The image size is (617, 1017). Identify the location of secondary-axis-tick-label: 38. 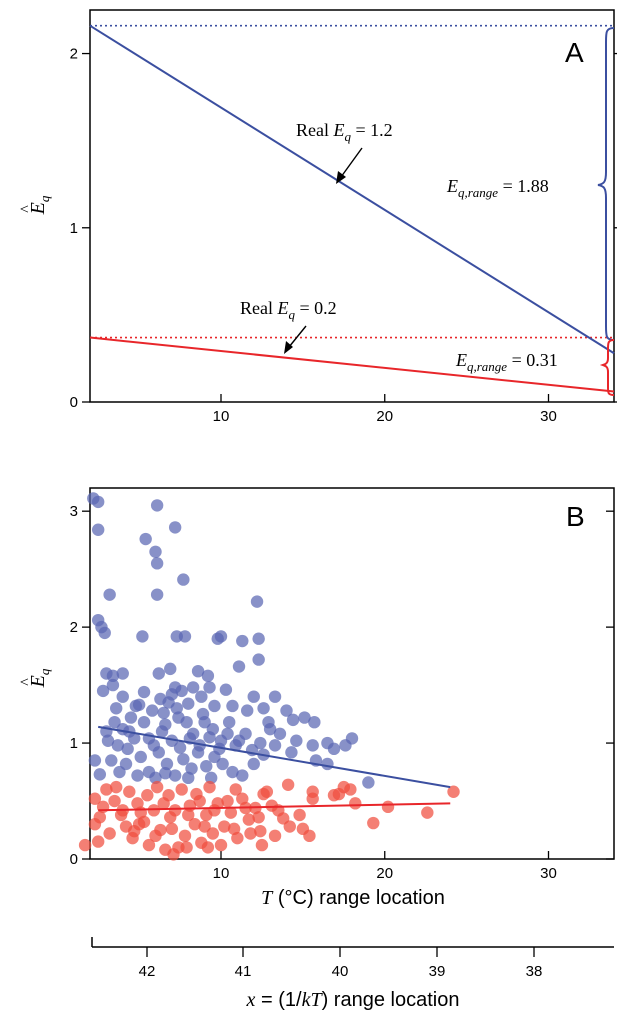
(534, 971).